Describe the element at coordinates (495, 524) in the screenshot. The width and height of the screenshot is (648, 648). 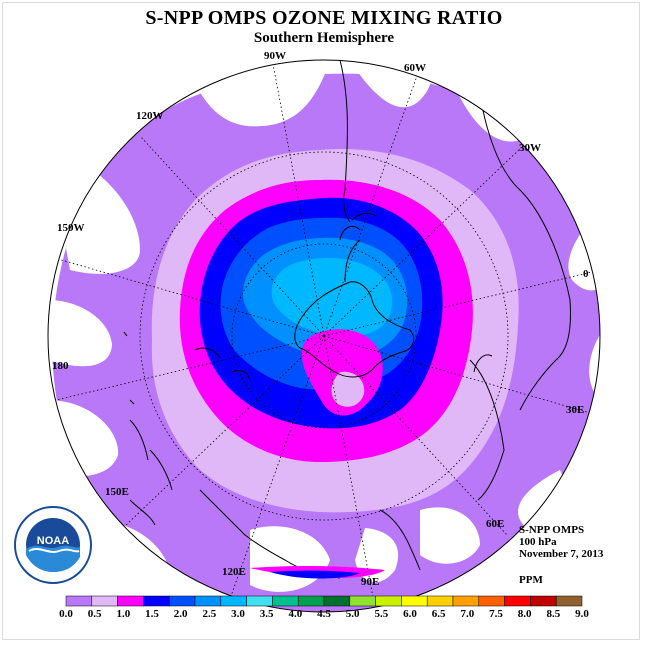
I see `lon-label-60e: 60E` at that location.